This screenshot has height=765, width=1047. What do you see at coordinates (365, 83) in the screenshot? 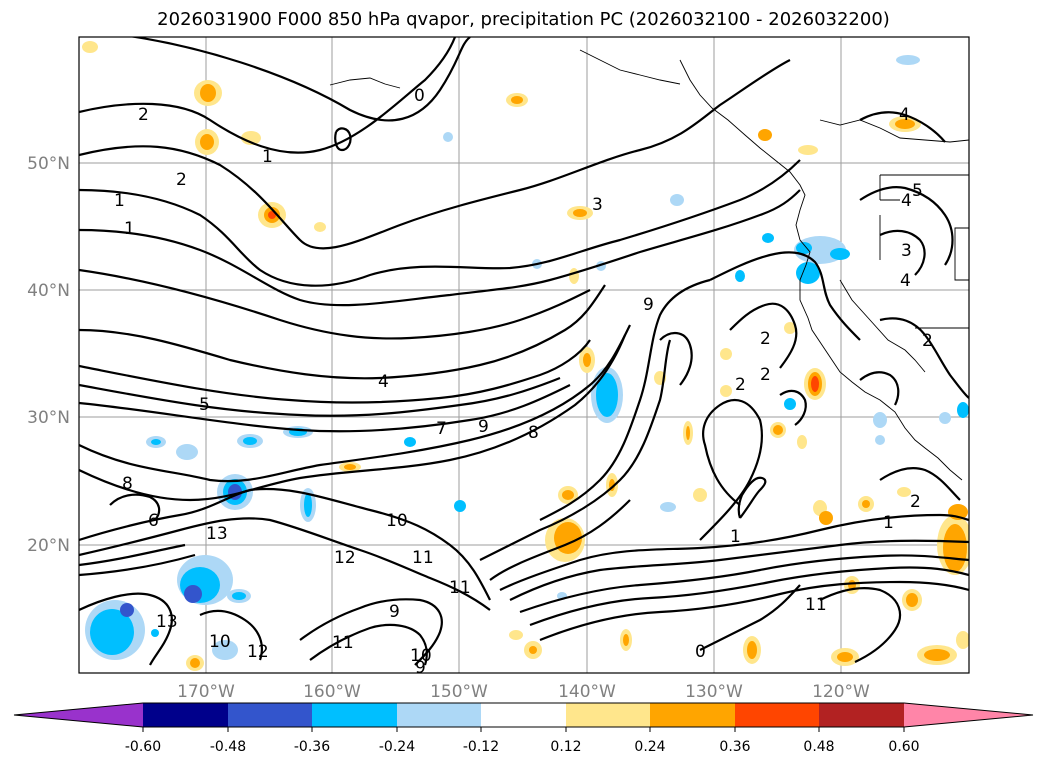
I see `coastline-island` at bounding box center [365, 83].